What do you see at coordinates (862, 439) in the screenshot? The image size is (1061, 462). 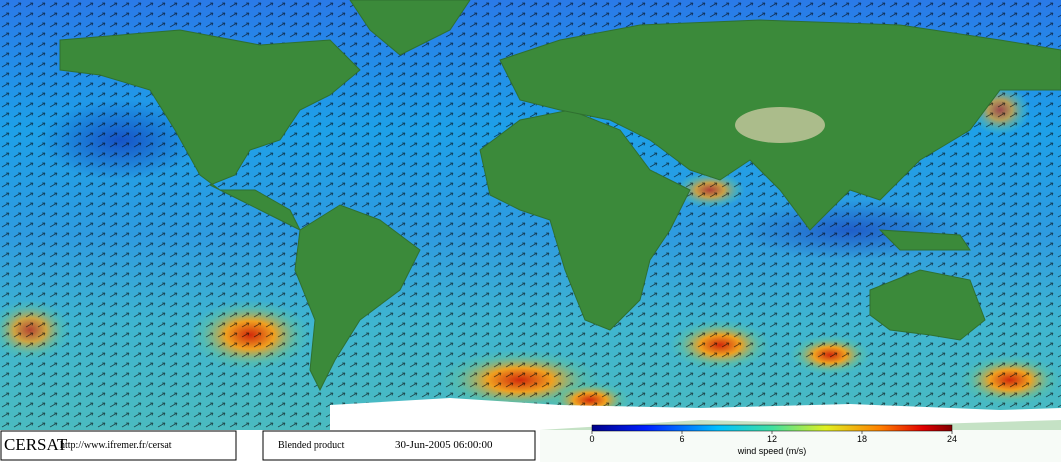 I see `tick-label: 18` at bounding box center [862, 439].